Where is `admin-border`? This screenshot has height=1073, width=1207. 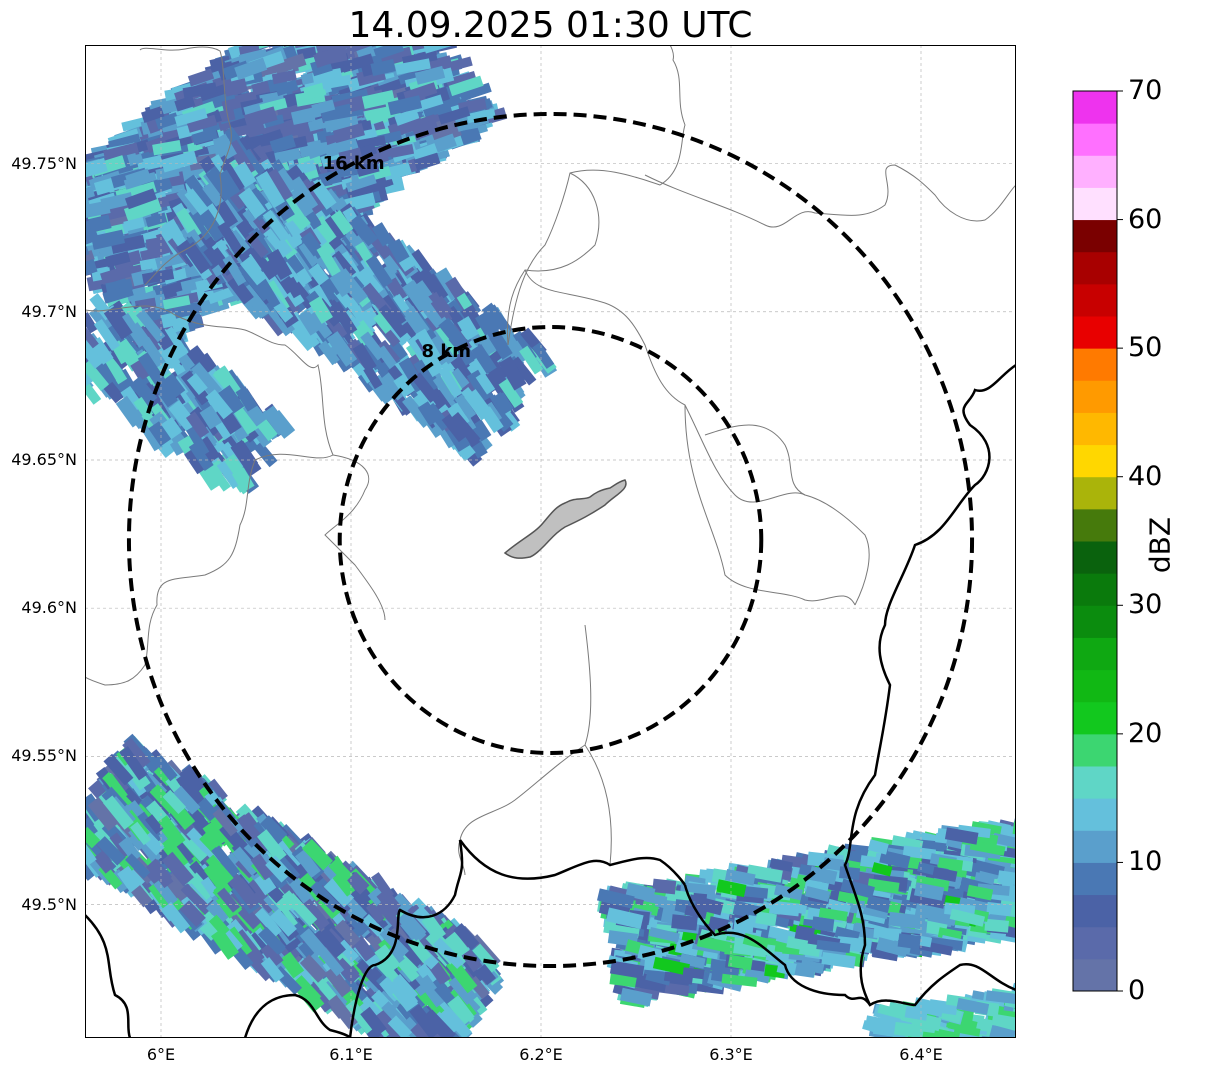 admin-border is located at coordinates (598, 805).